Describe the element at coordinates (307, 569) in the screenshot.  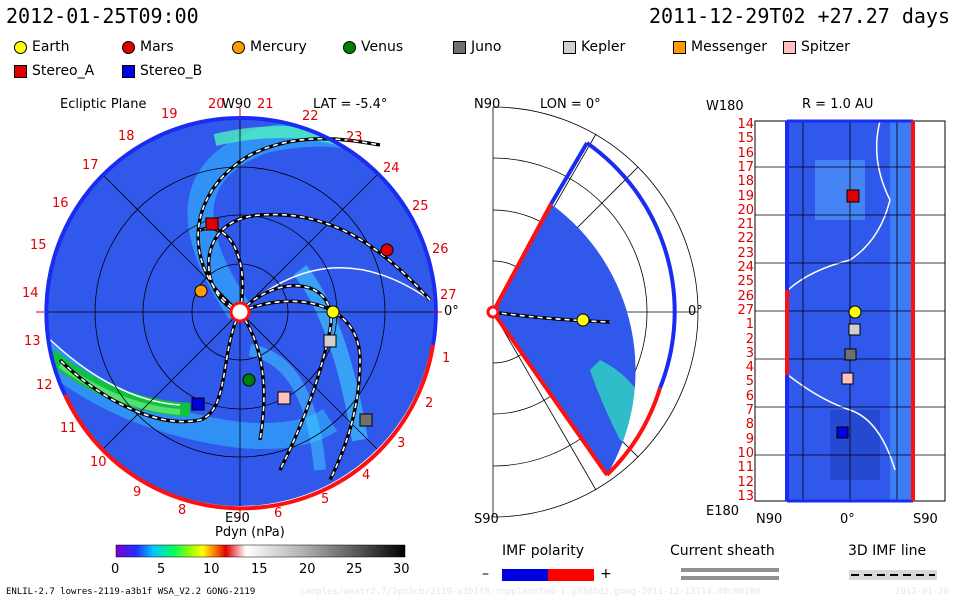
I see `colorbar-tick: 20` at that location.